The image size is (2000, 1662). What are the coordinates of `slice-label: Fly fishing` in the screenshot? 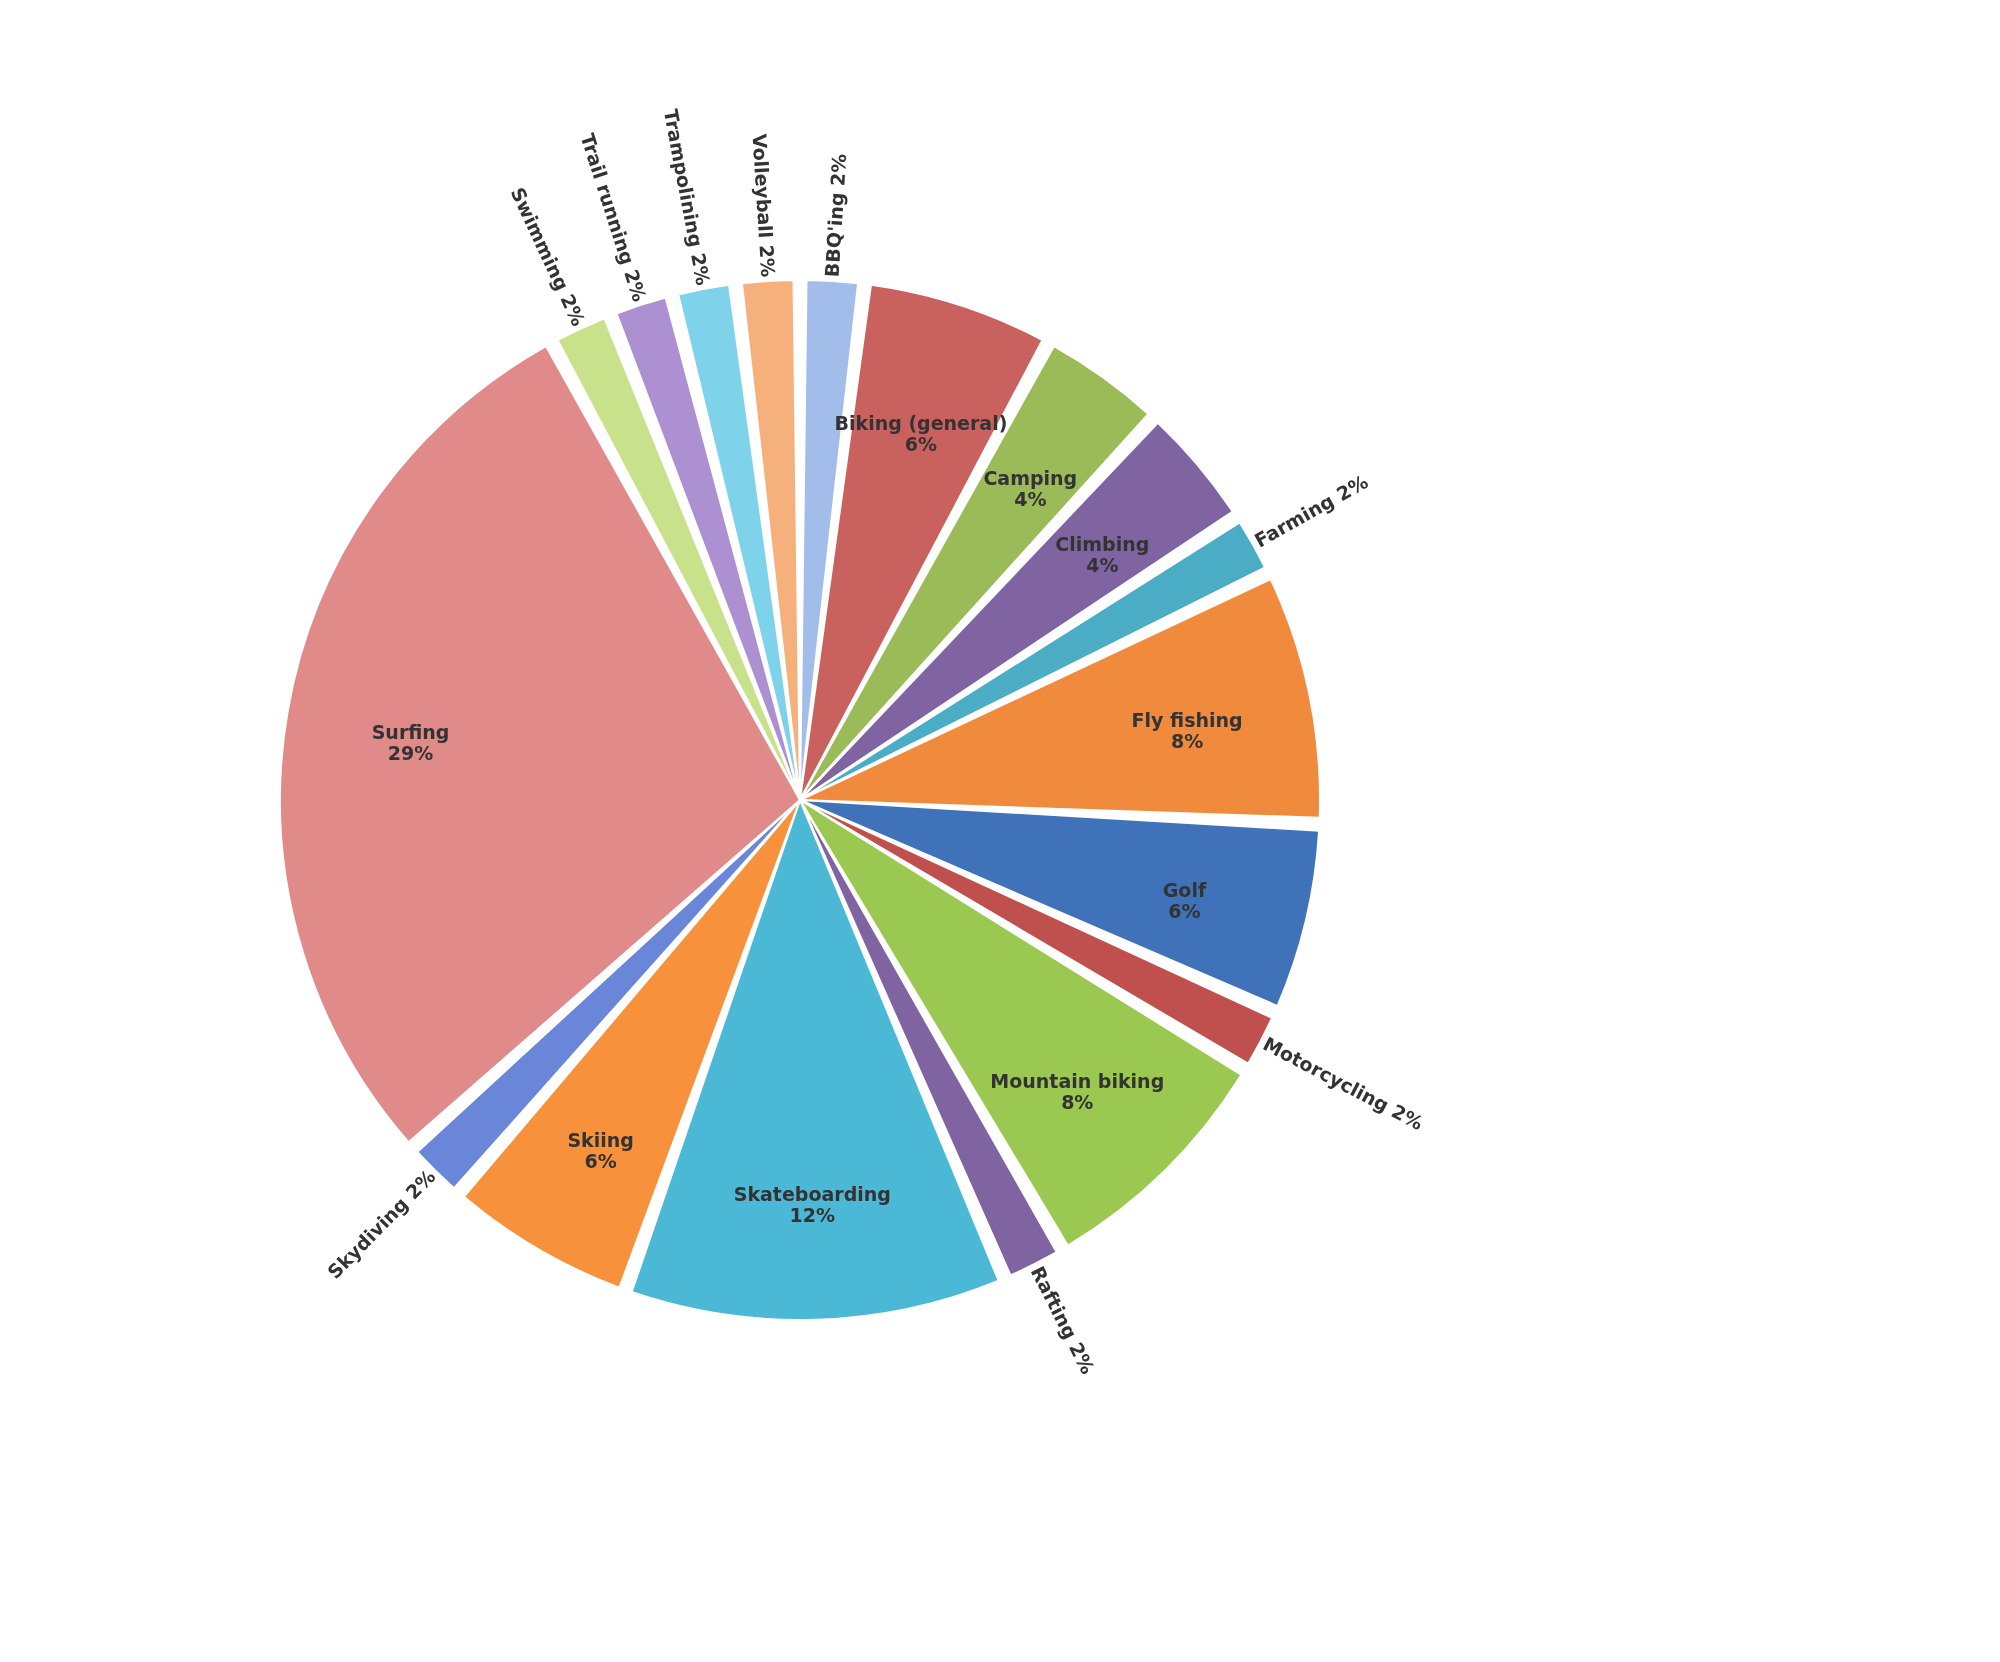 It's located at (1187, 719).